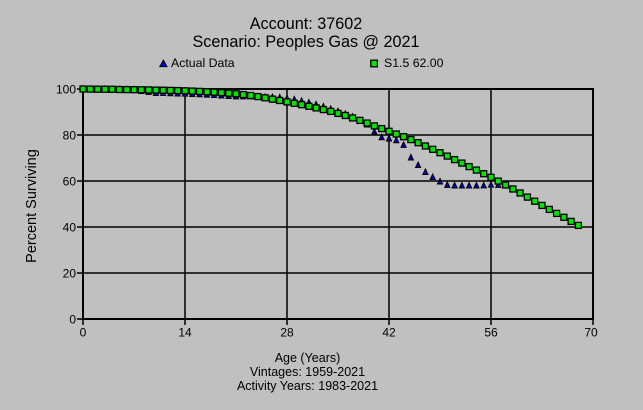 This screenshot has height=410, width=643. Describe the element at coordinates (70, 136) in the screenshot. I see `svg-text: 80` at that location.